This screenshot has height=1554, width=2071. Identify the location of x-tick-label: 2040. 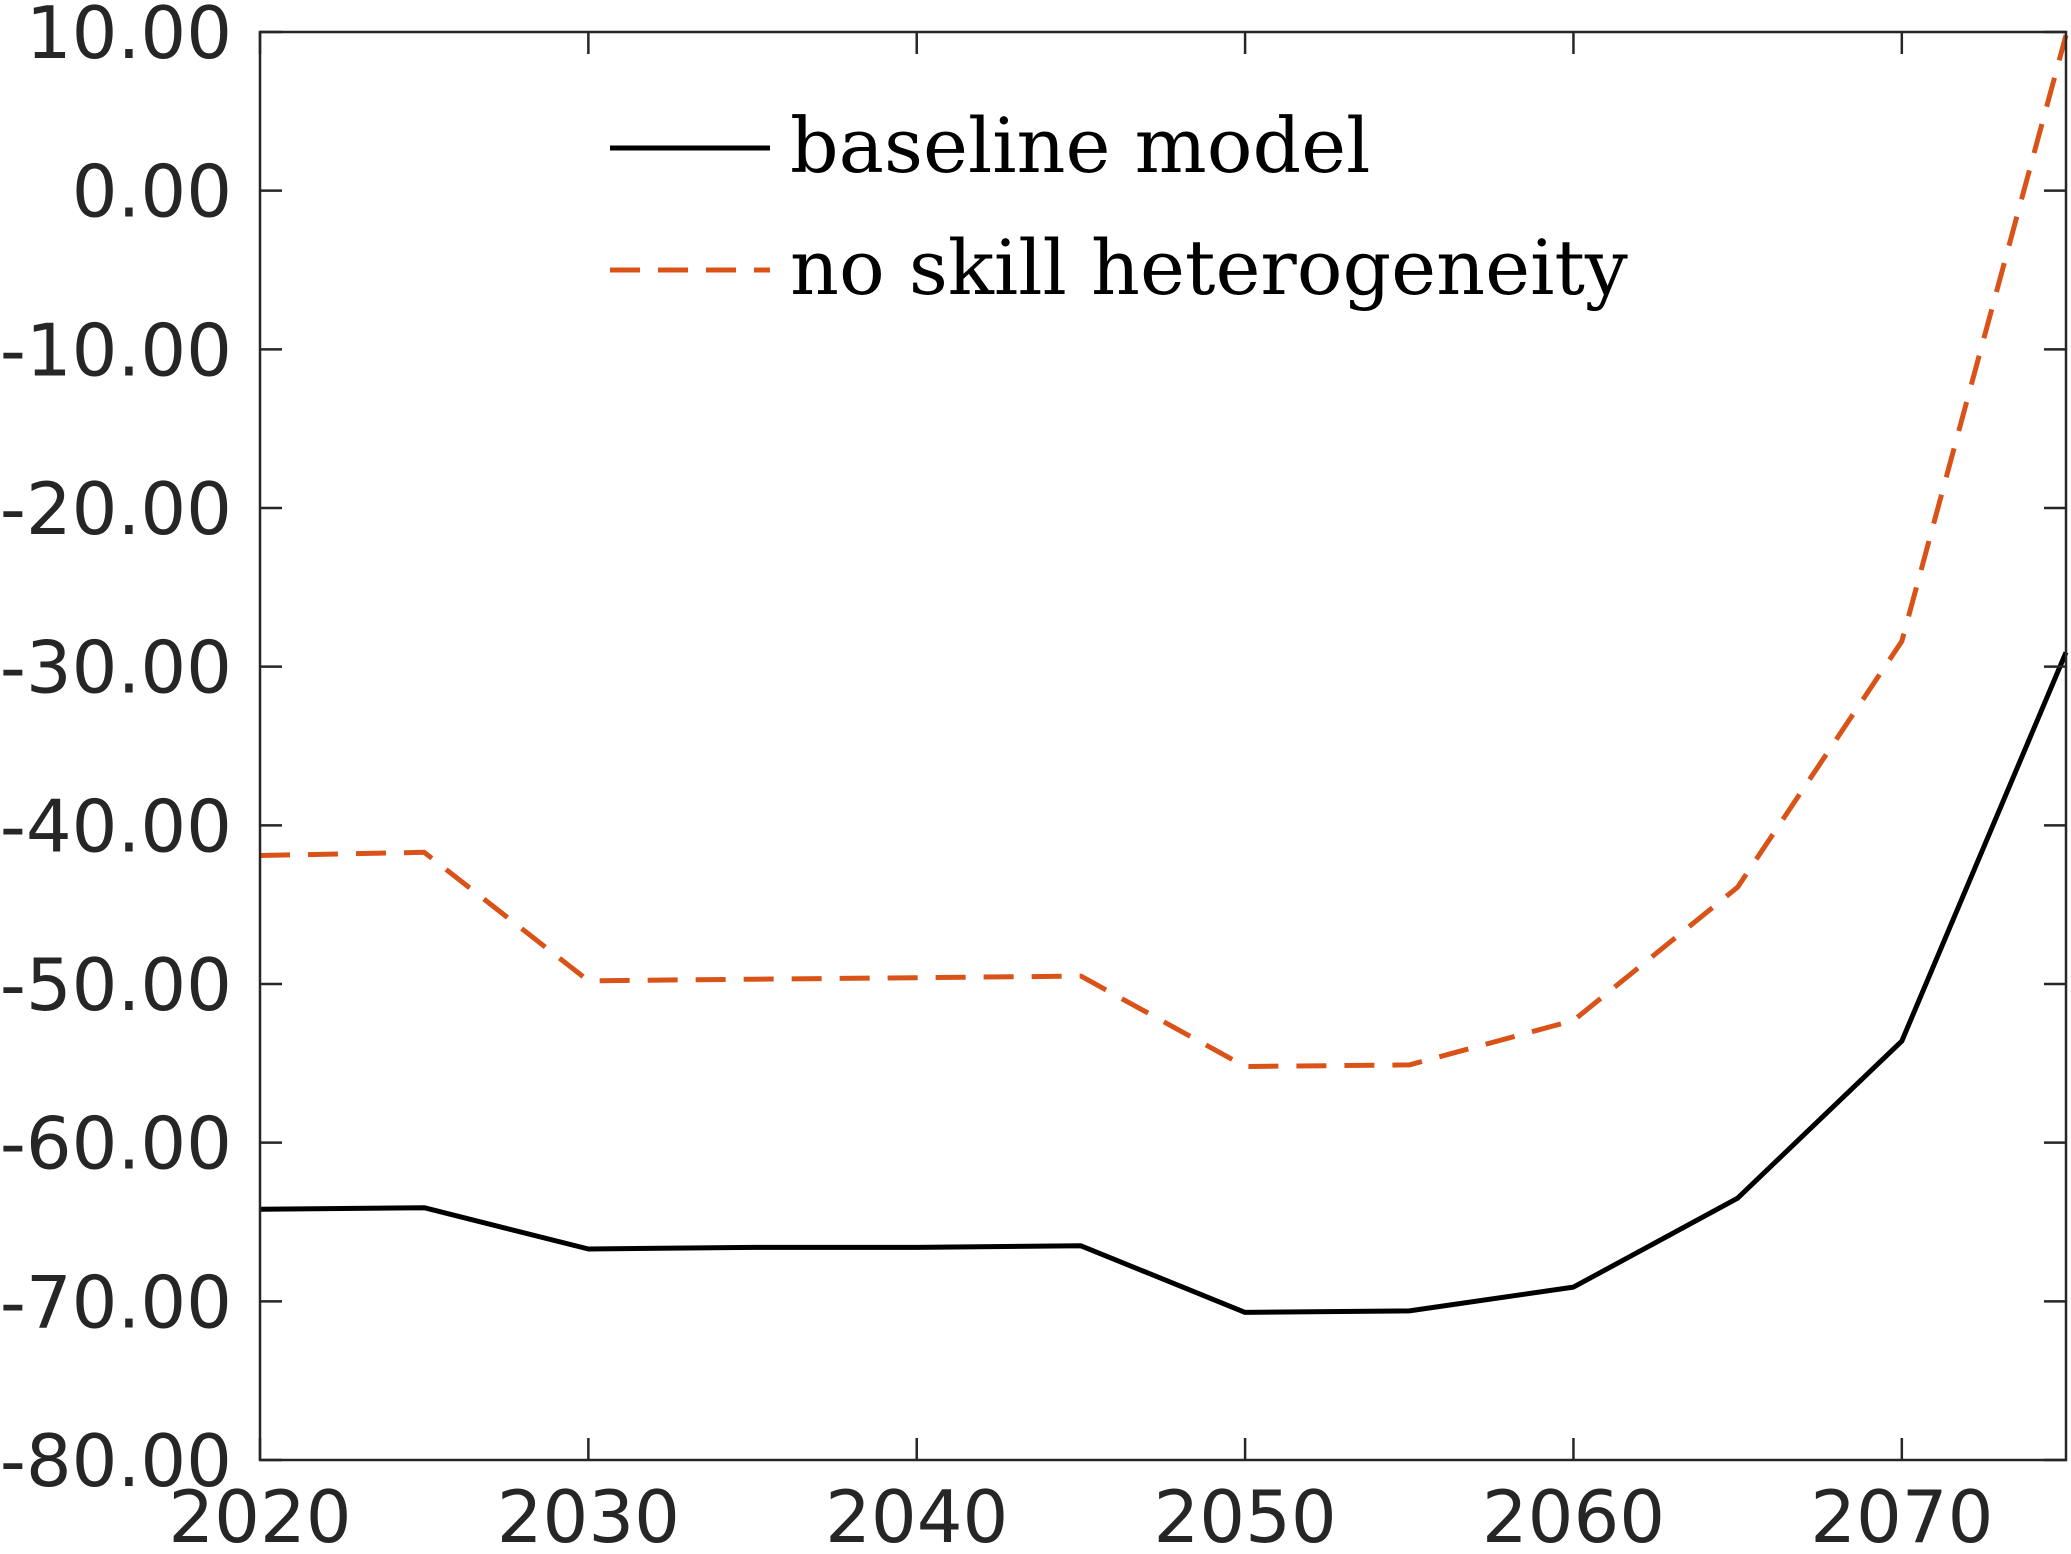
(916, 1514).